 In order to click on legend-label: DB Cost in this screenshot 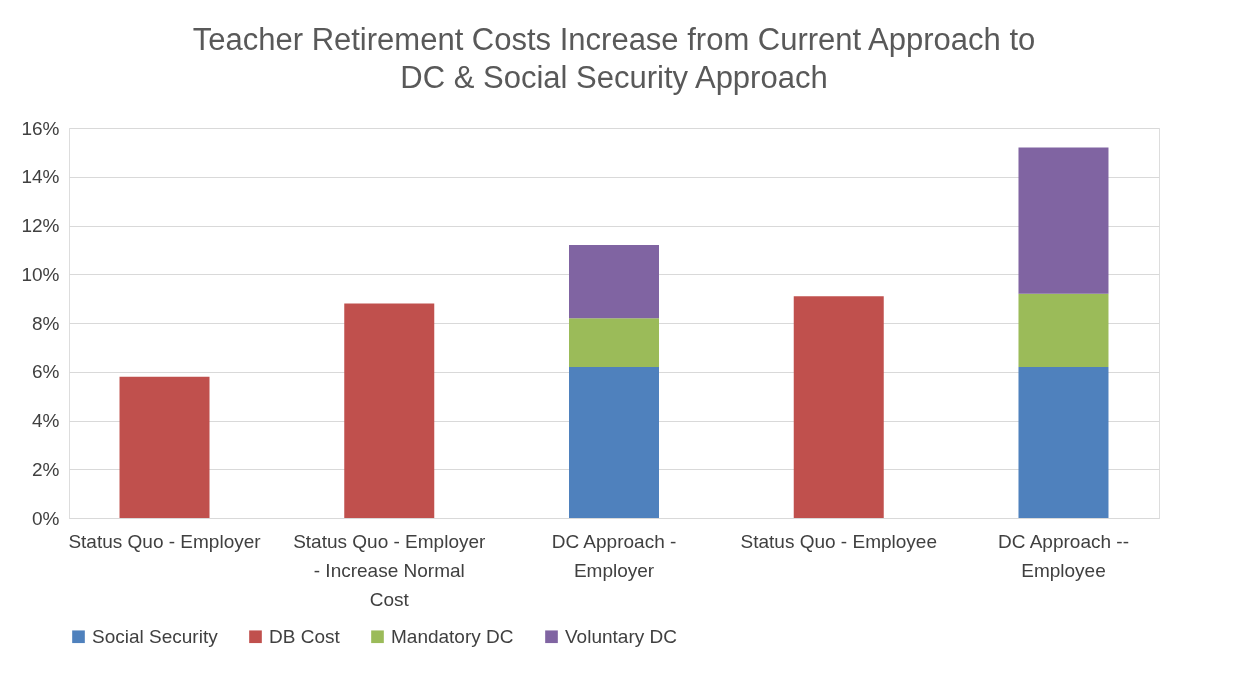, I will do `click(305, 636)`.